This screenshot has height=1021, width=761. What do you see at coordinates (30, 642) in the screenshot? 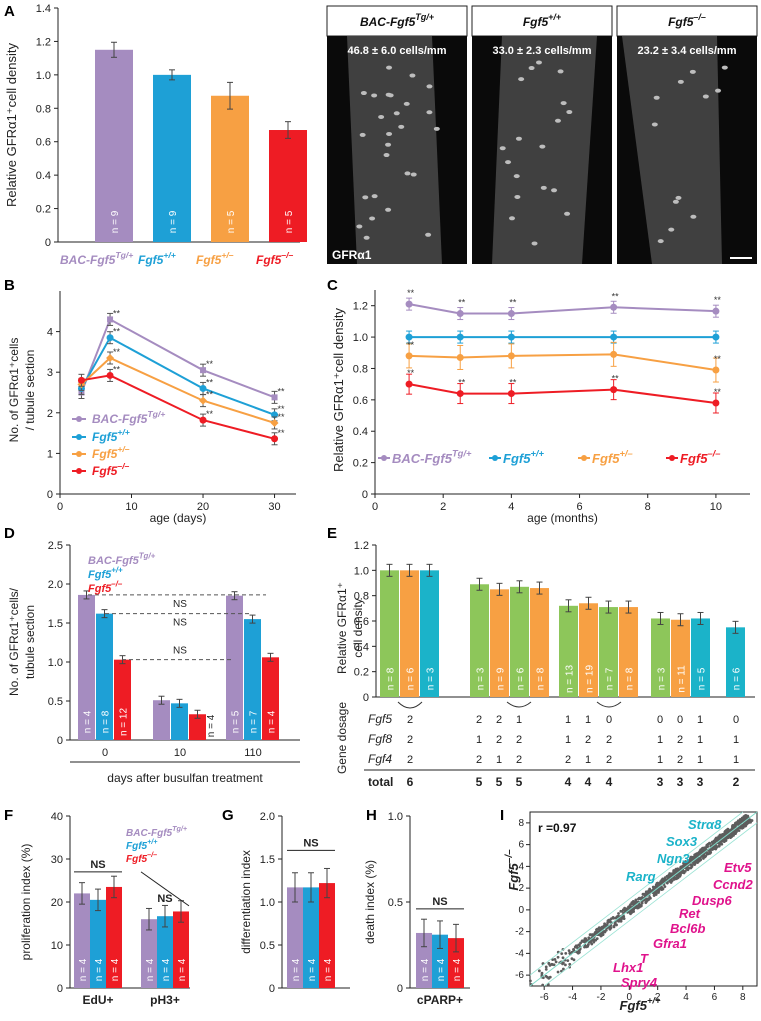
I see `panel-d-y-label: tubule section` at bounding box center [30, 642].